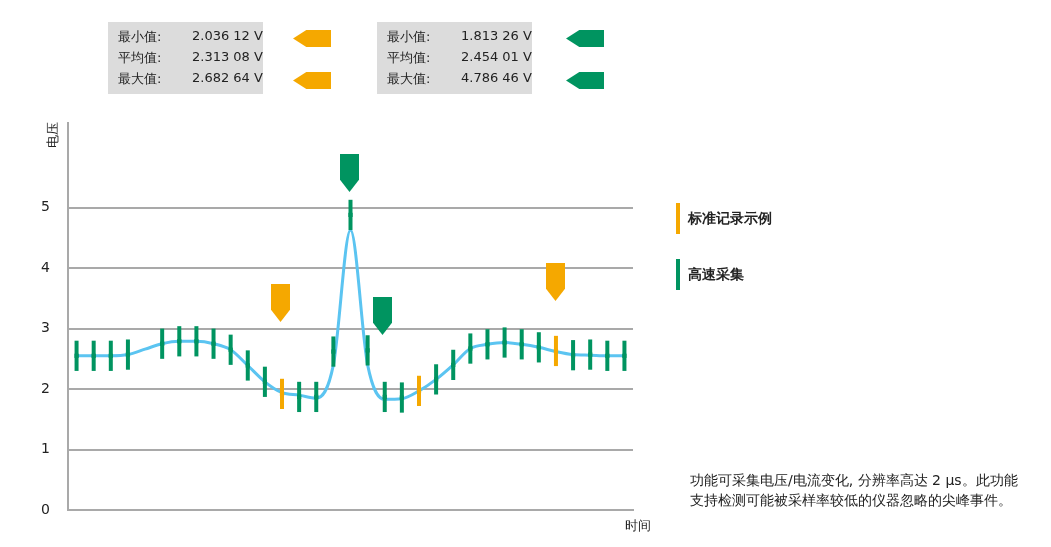 This screenshot has height=547, width=1051. I want to click on text: 4.786 46 V, so click(496, 77).